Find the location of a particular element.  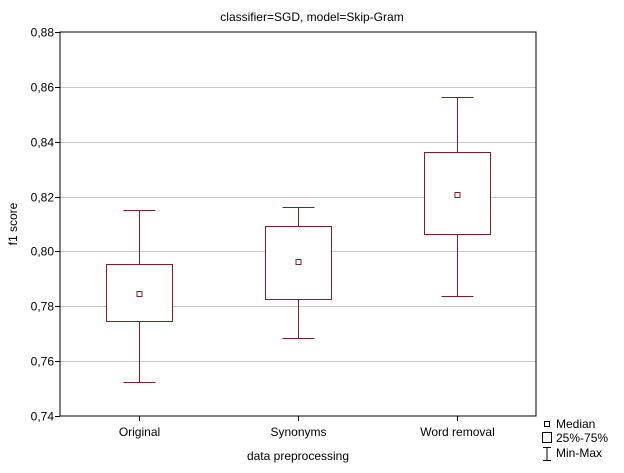

y-tick-label: 0,86 is located at coordinates (43, 88).